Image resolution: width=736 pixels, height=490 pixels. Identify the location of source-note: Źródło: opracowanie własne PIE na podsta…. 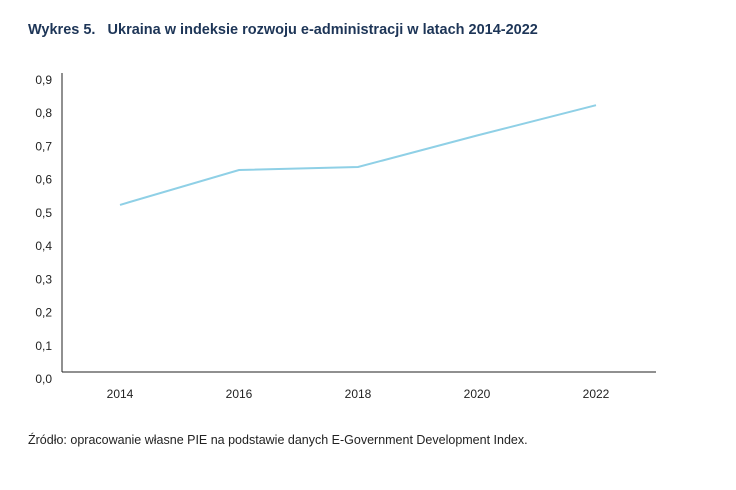
(278, 440).